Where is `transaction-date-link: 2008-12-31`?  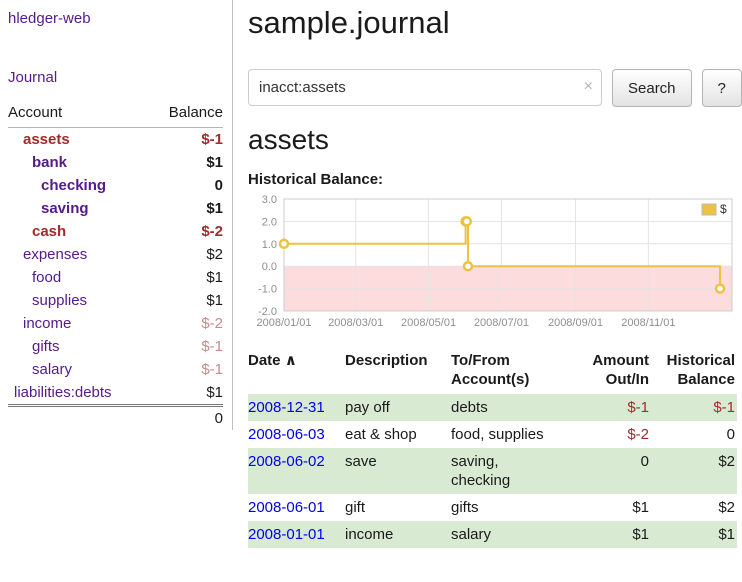 transaction-date-link: 2008-12-31 is located at coordinates (286, 407).